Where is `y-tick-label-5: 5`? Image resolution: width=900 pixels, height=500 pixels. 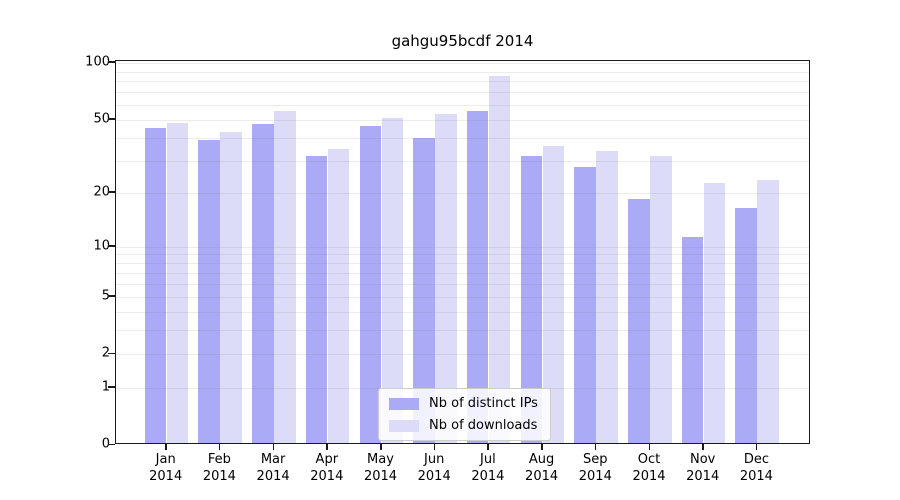
y-tick-label-5: 5 is located at coordinates (105, 296).